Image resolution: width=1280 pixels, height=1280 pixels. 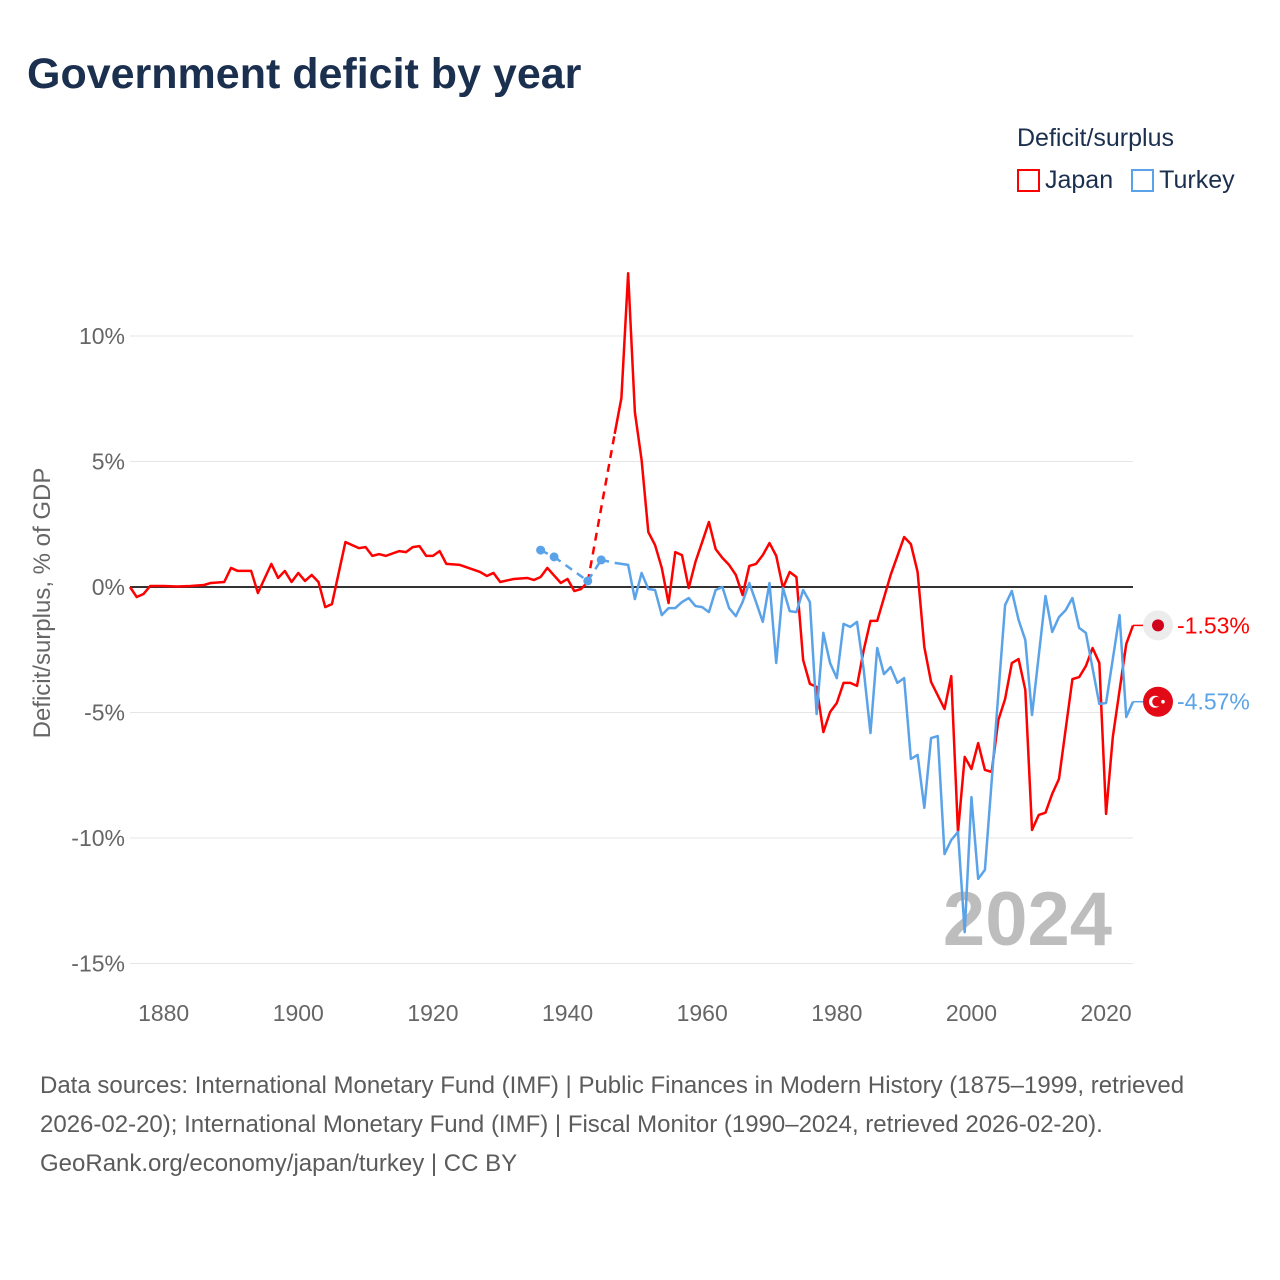 I want to click on legend-item-turkey: Turkey, so click(x=1183, y=180).